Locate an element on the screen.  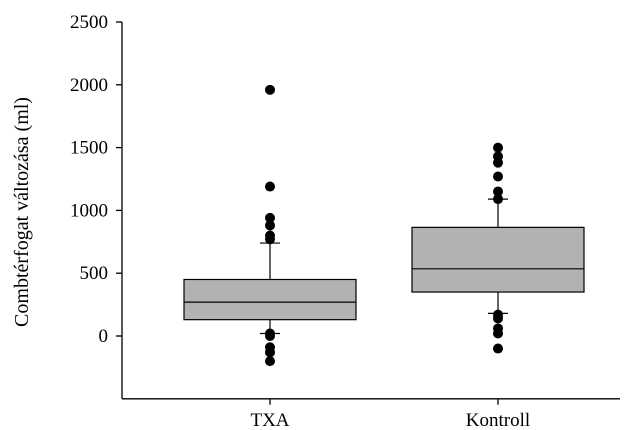
x-tick-label: Kontroll is located at coordinates (498, 420).